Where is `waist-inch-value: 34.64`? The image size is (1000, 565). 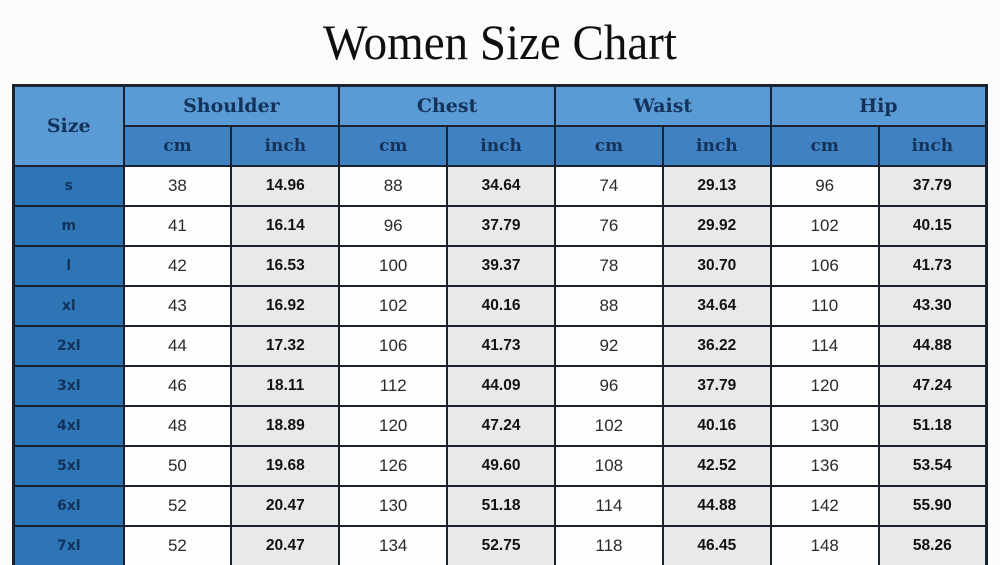 waist-inch-value: 34.64 is located at coordinates (716, 306).